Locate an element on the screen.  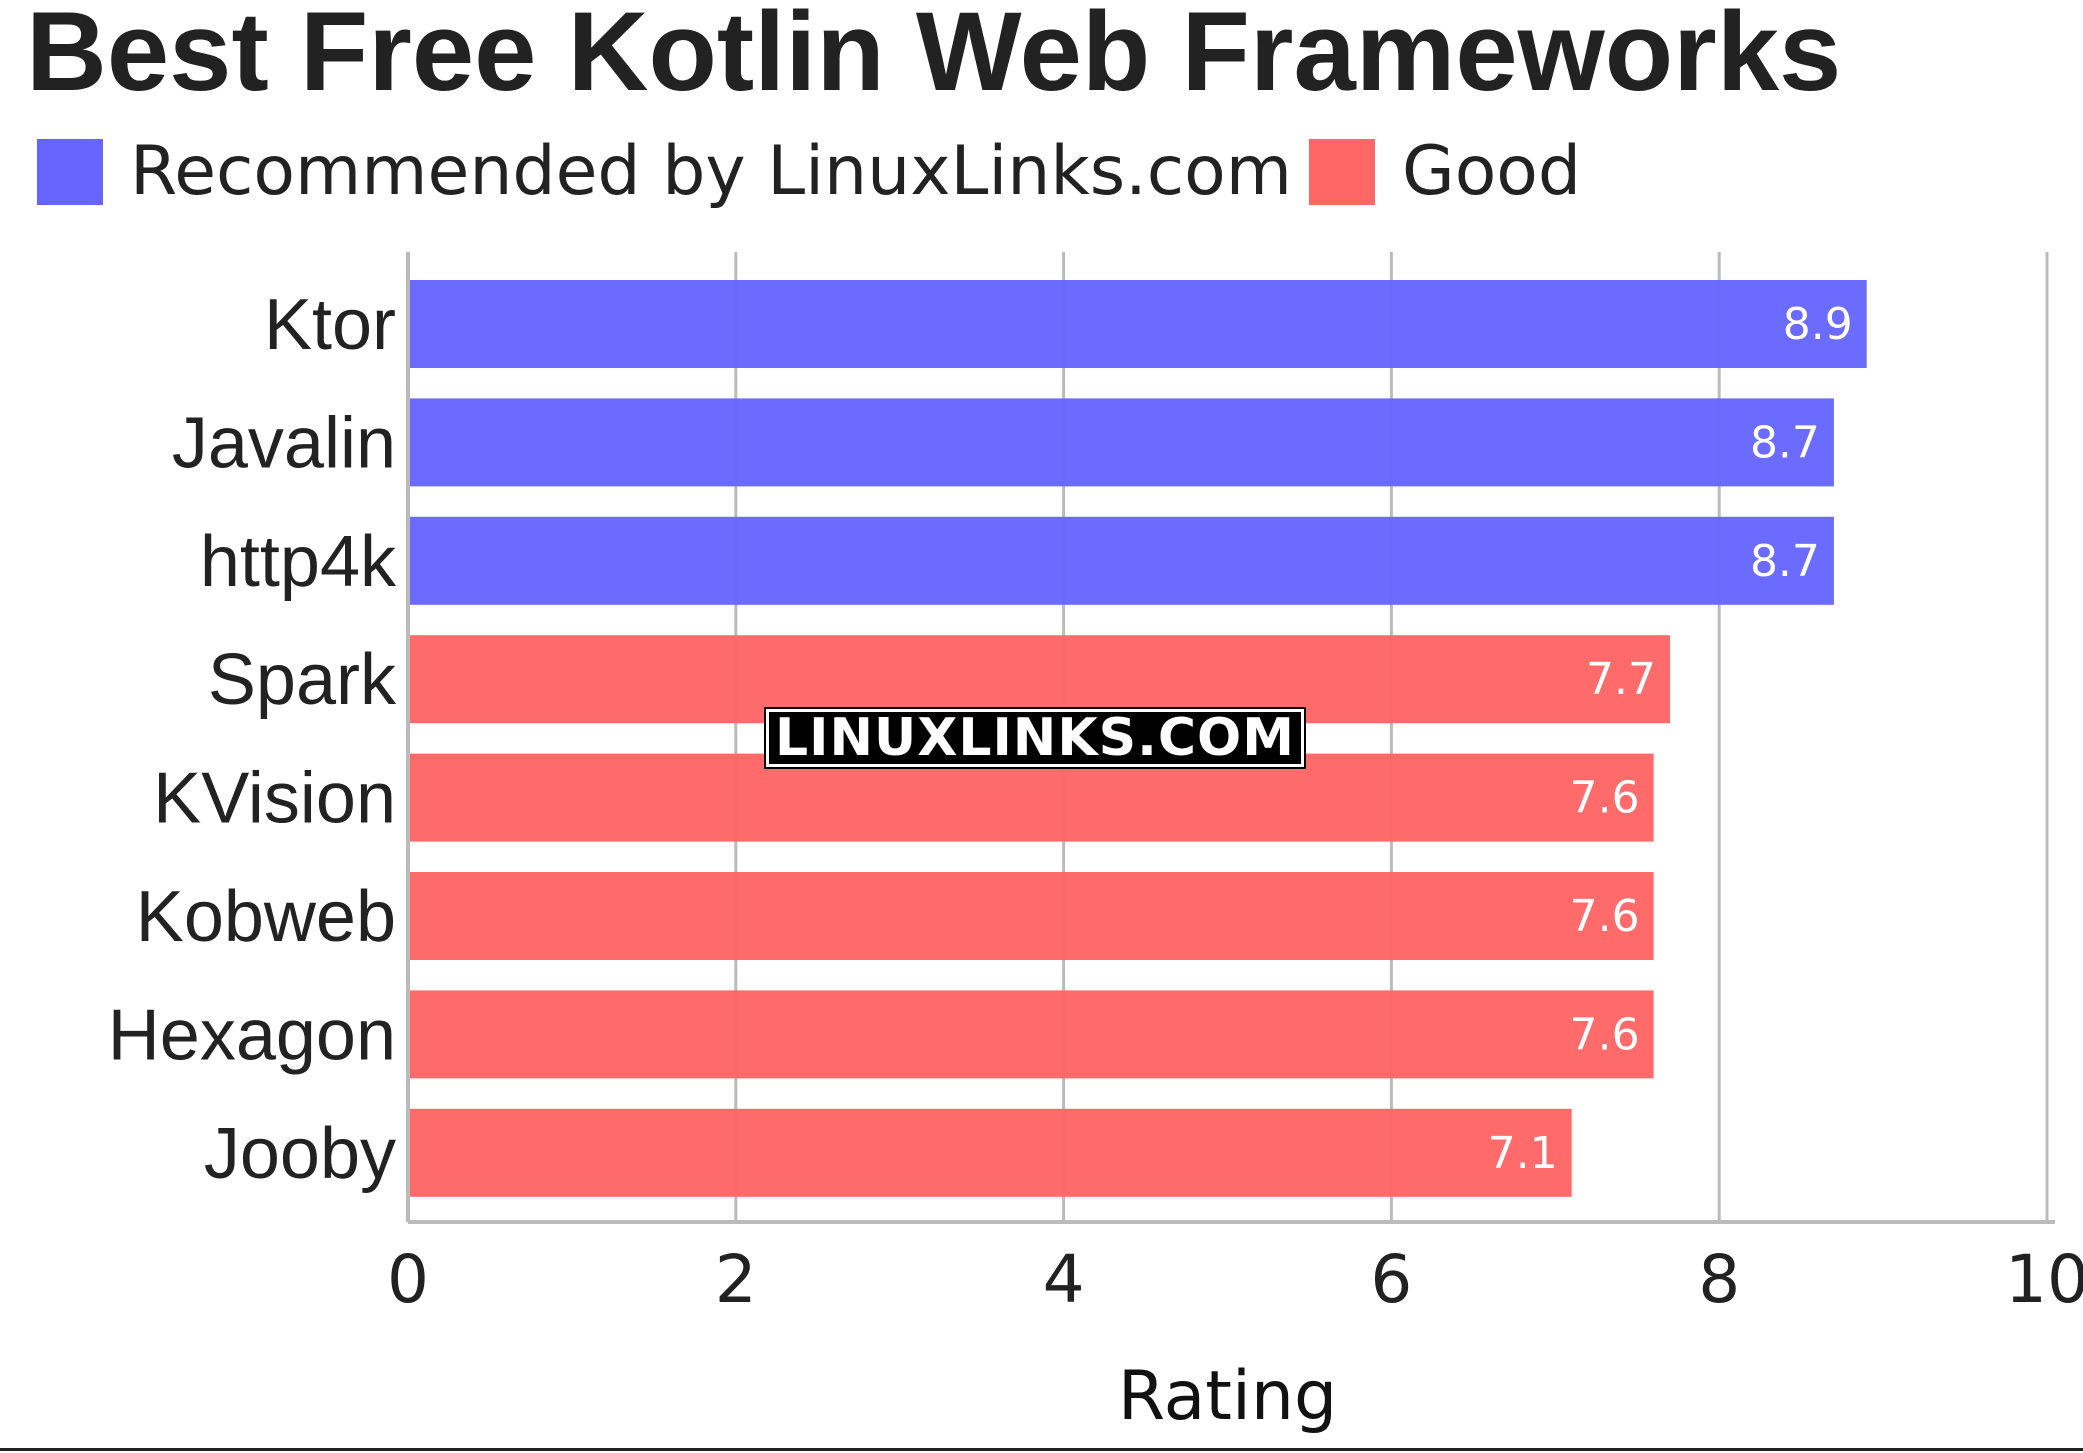
legend-label-good: Good is located at coordinates (1492, 171).